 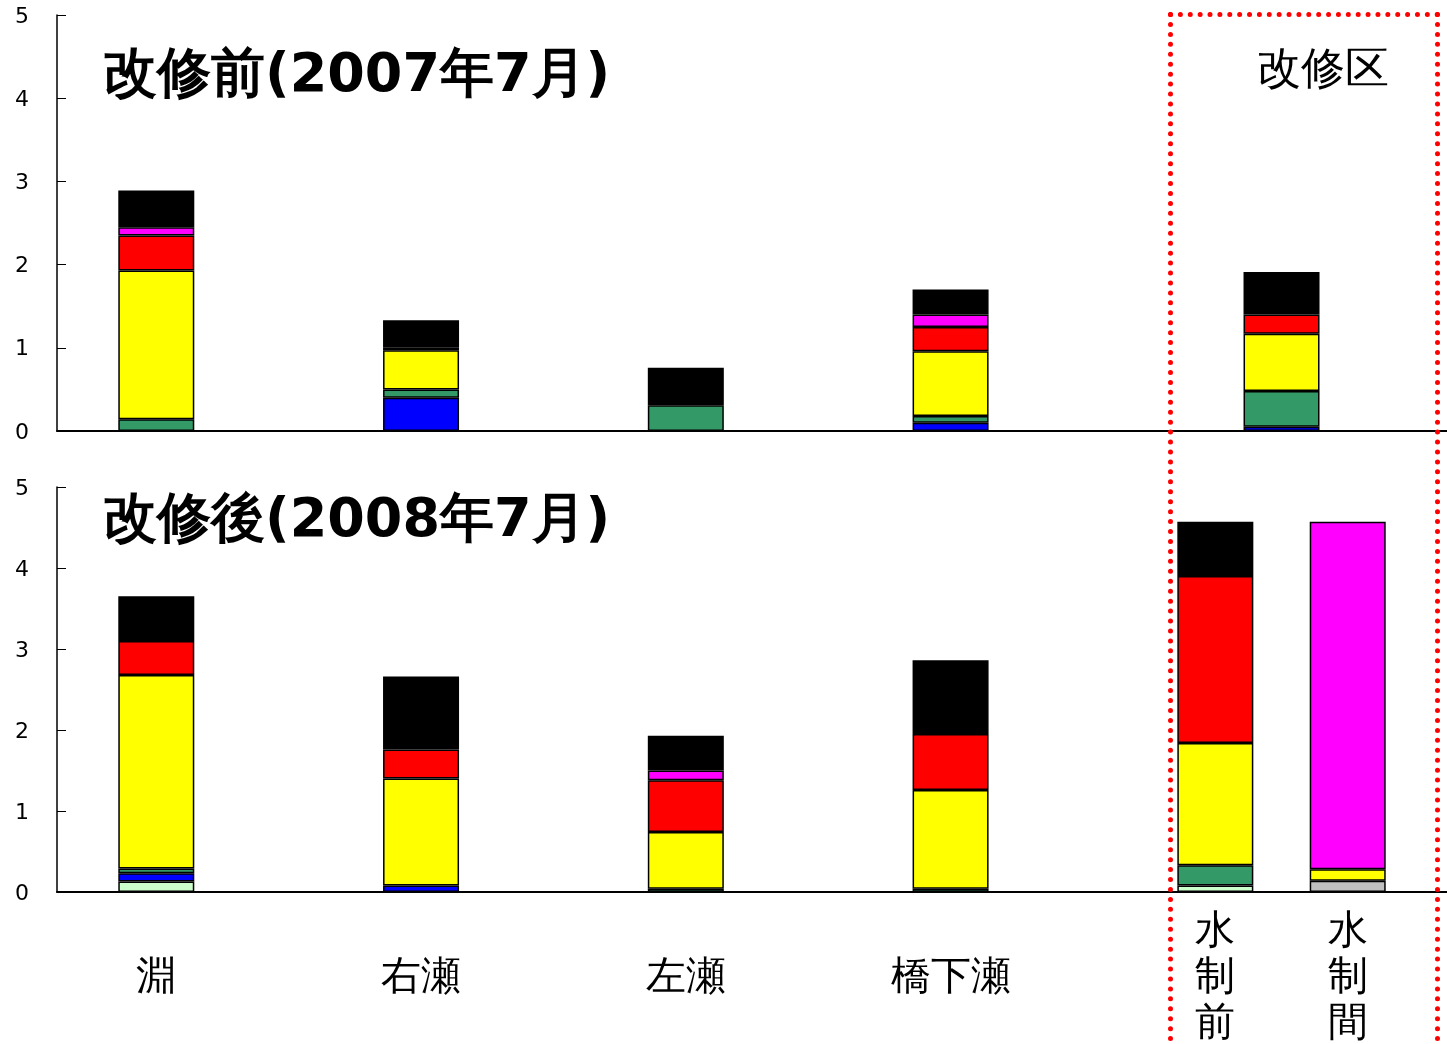 I want to click on x-tick-label: 右瀬, so click(x=421, y=975).